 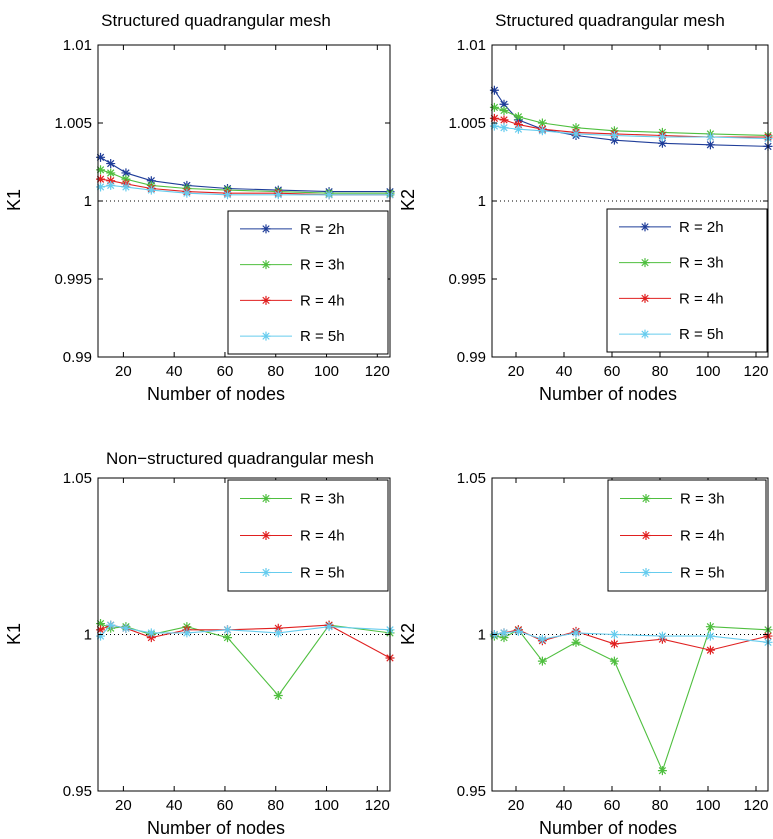 I want to click on legend: R = 3h R = 4h R = 5h, so click(x=687, y=535).